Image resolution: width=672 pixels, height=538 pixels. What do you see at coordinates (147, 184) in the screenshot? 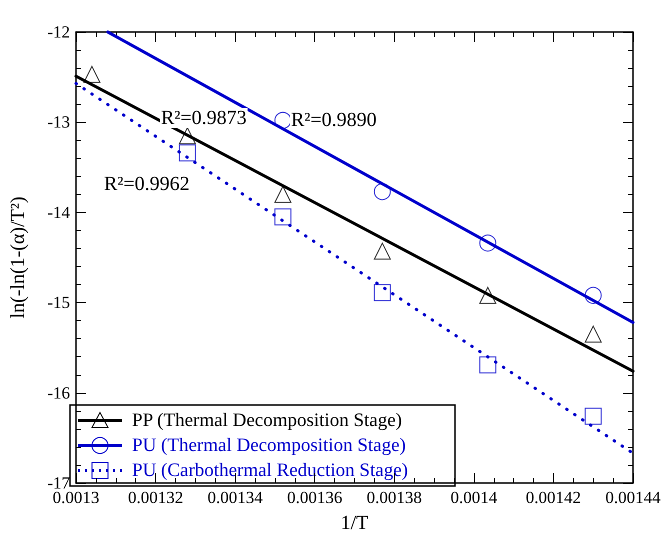
I see `annotation: R²=0.9962` at bounding box center [147, 184].